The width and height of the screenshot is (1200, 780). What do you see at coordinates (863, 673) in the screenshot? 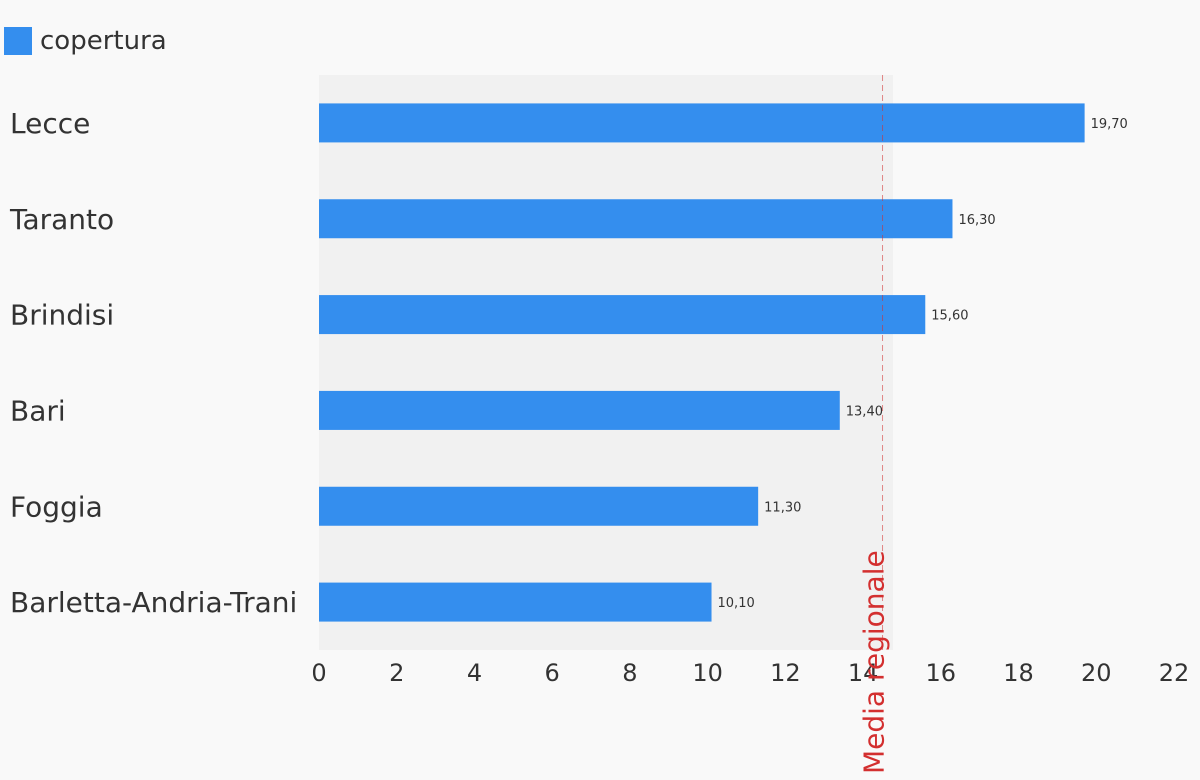
I see `x-tick-label: 14` at bounding box center [863, 673].